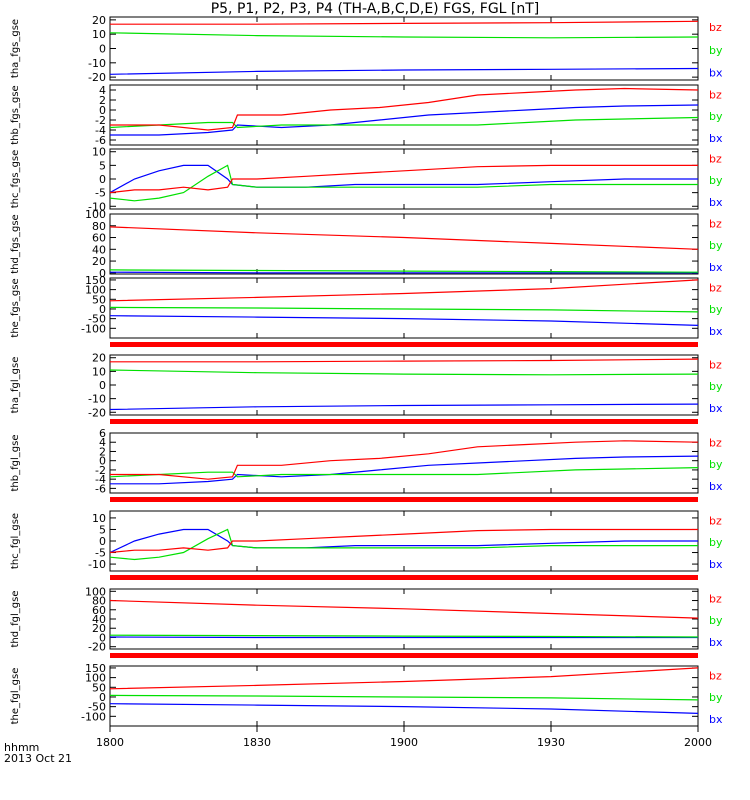 This screenshot has height=800, width=750. I want to click on panel-6-red-bar, so click(404, 421).